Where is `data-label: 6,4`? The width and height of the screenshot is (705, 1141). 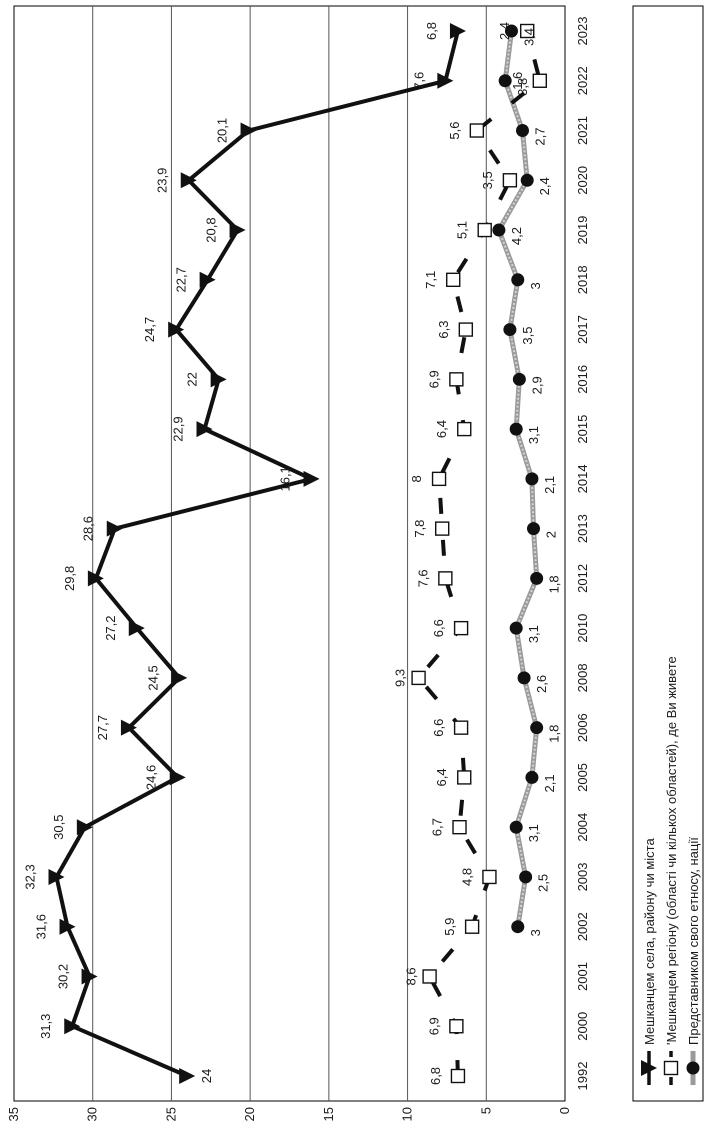
data-label: 6,4 is located at coordinates (441, 429).